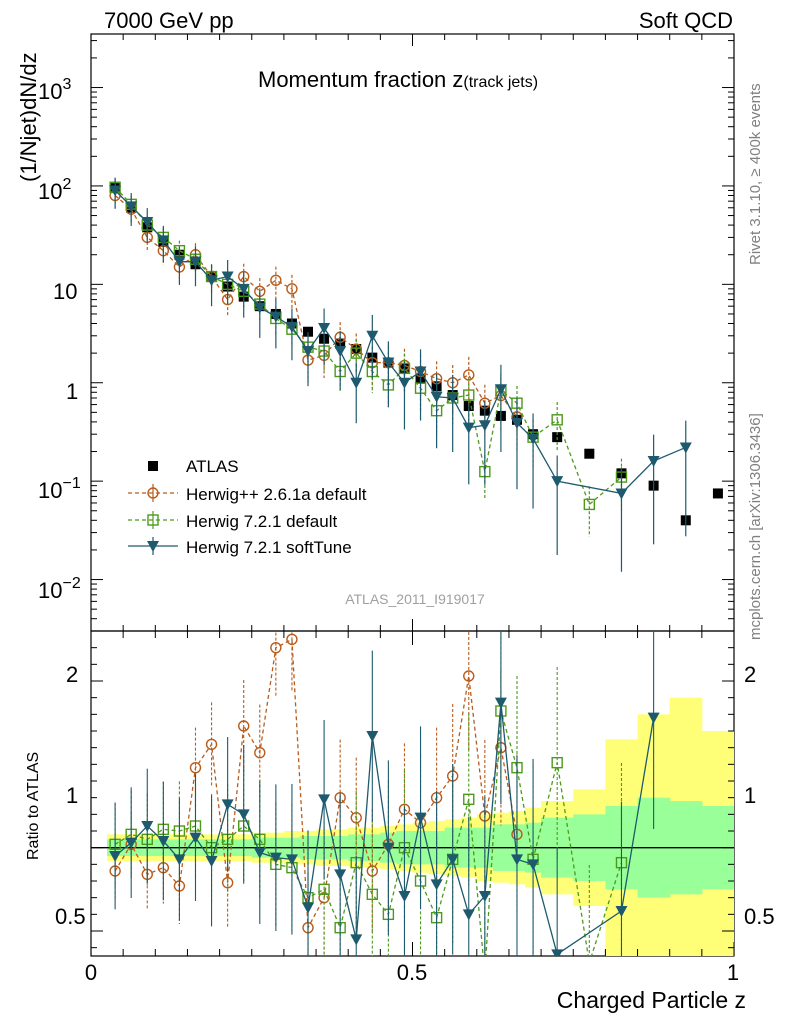 The image size is (786, 1024). What do you see at coordinates (70, 916) in the screenshot?
I see `ratio-ytick-label-left-0.5: 0.5` at bounding box center [70, 916].